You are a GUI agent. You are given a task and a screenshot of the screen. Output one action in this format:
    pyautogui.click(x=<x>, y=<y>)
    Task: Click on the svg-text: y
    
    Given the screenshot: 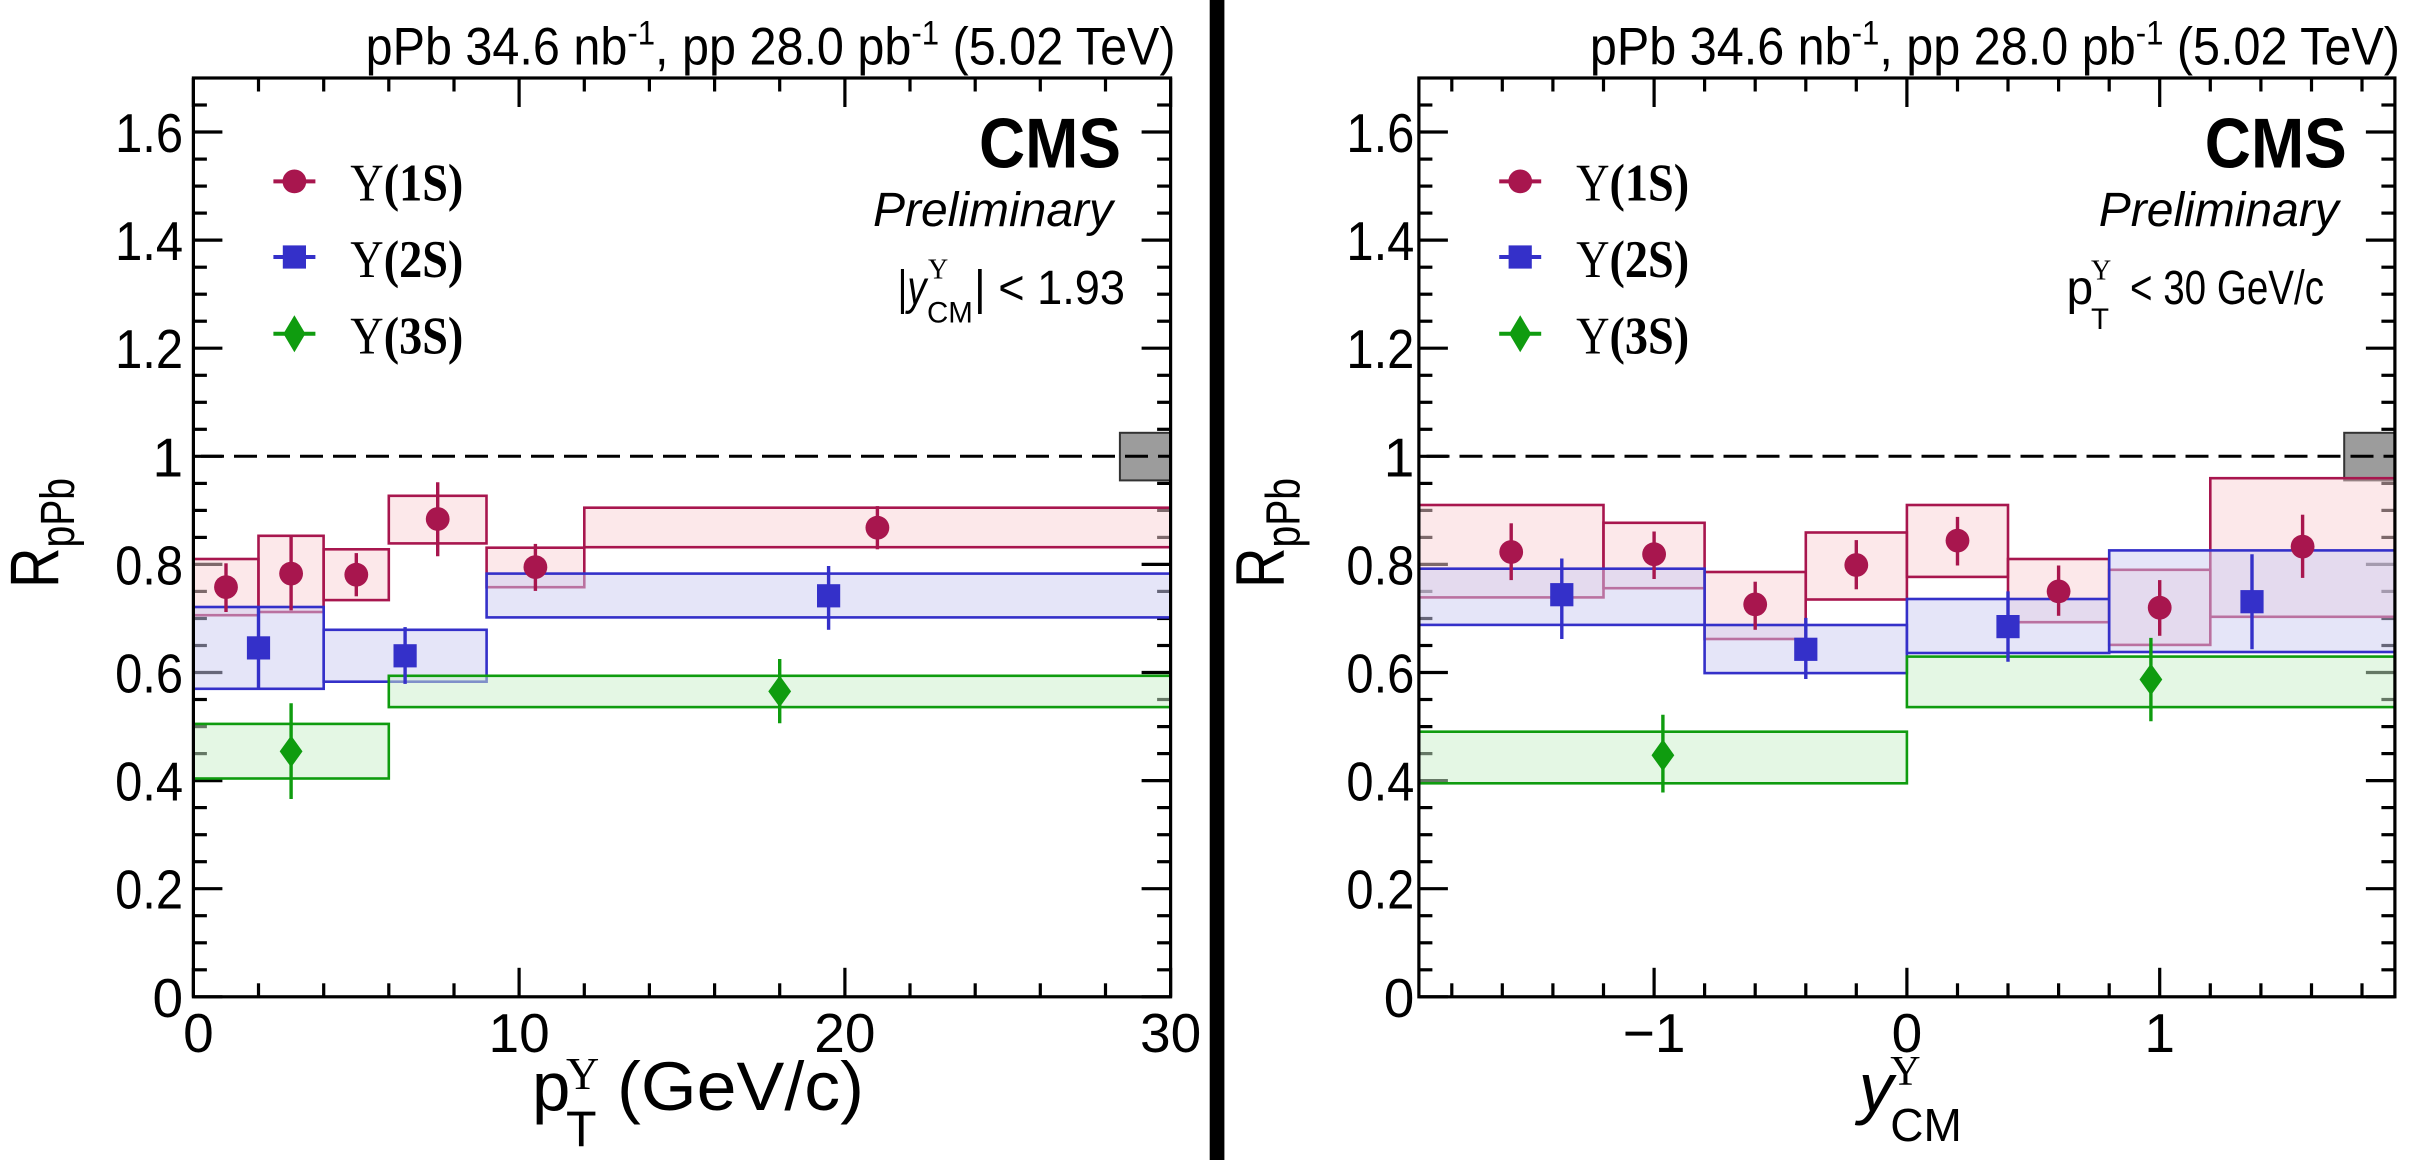 What is the action you would take?
    pyautogui.click(x=1876, y=1087)
    